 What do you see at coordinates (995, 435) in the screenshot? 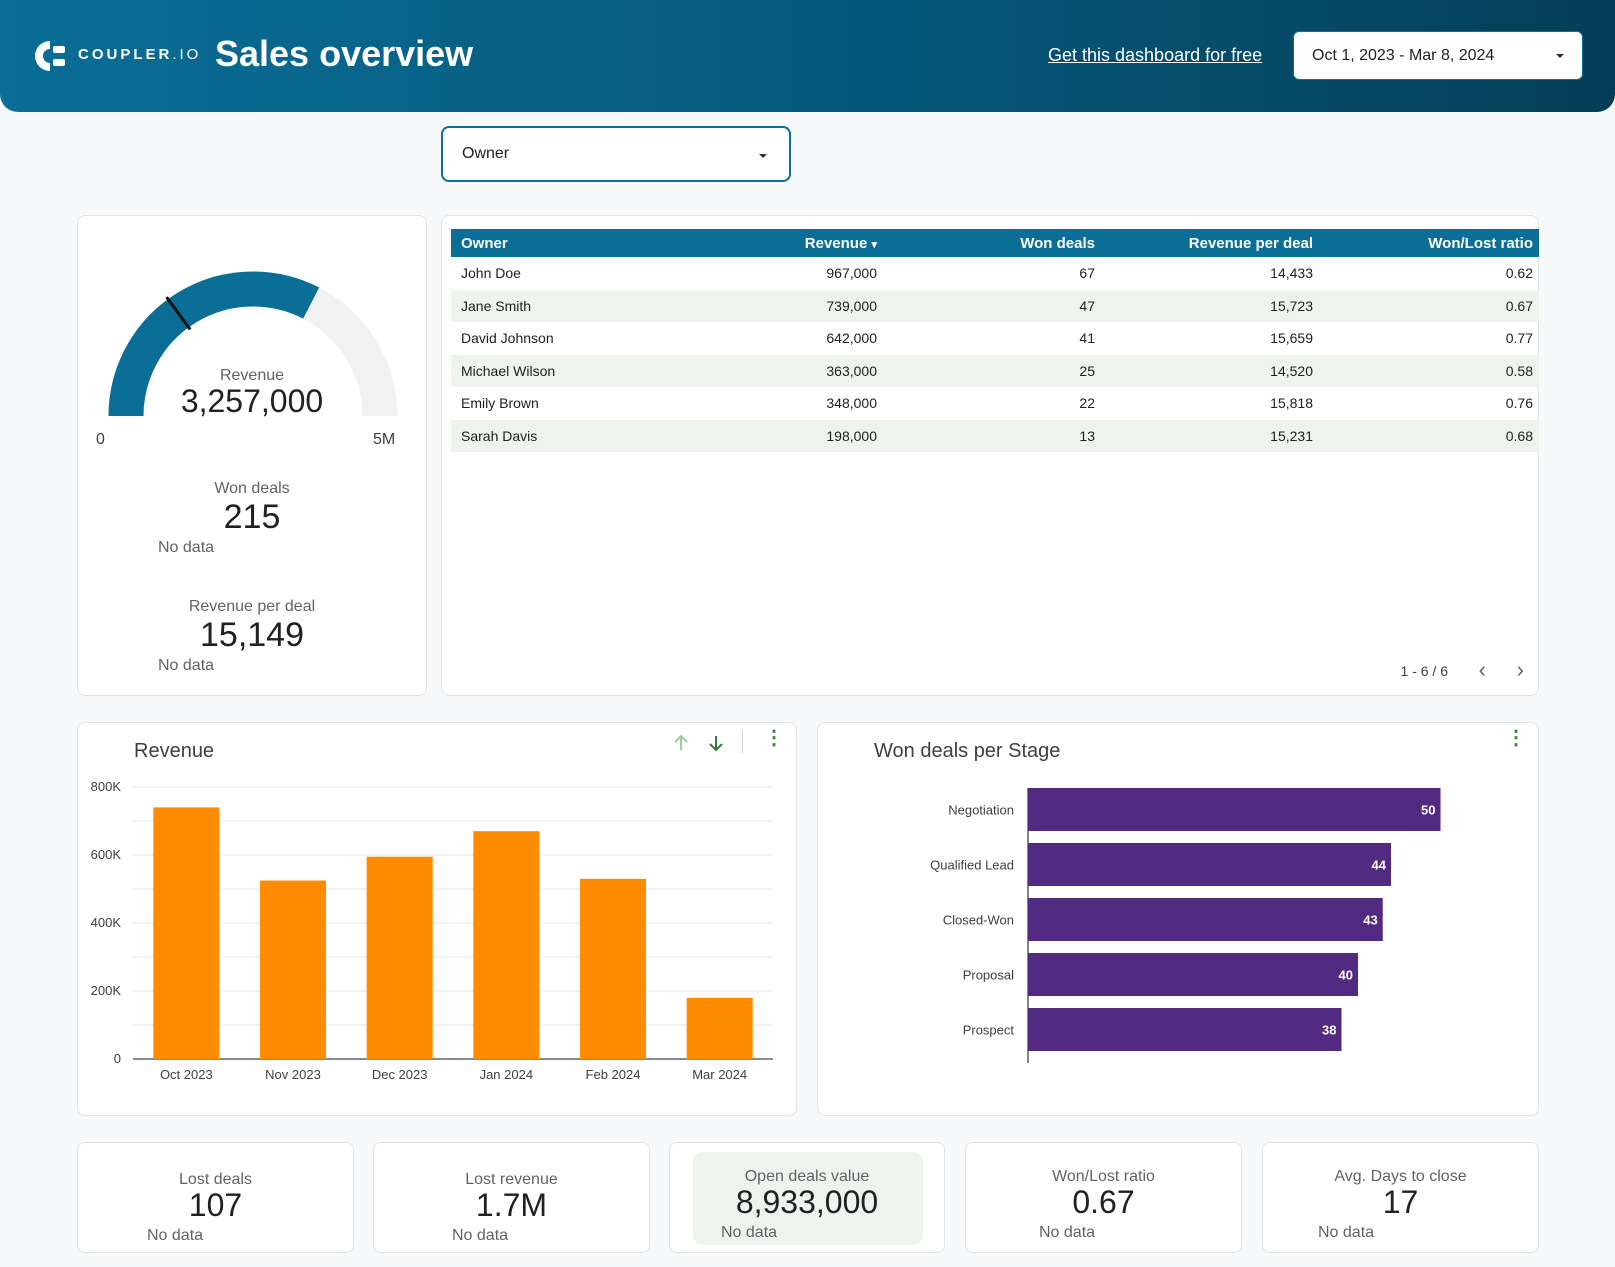
I see `table-row: Sarah Davis 198,000 13 15,231 0.68` at bounding box center [995, 435].